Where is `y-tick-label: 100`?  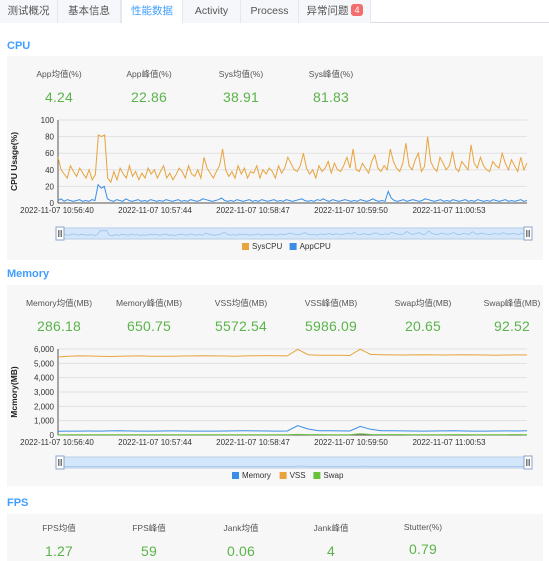 y-tick-label: 100 is located at coordinates (48, 120).